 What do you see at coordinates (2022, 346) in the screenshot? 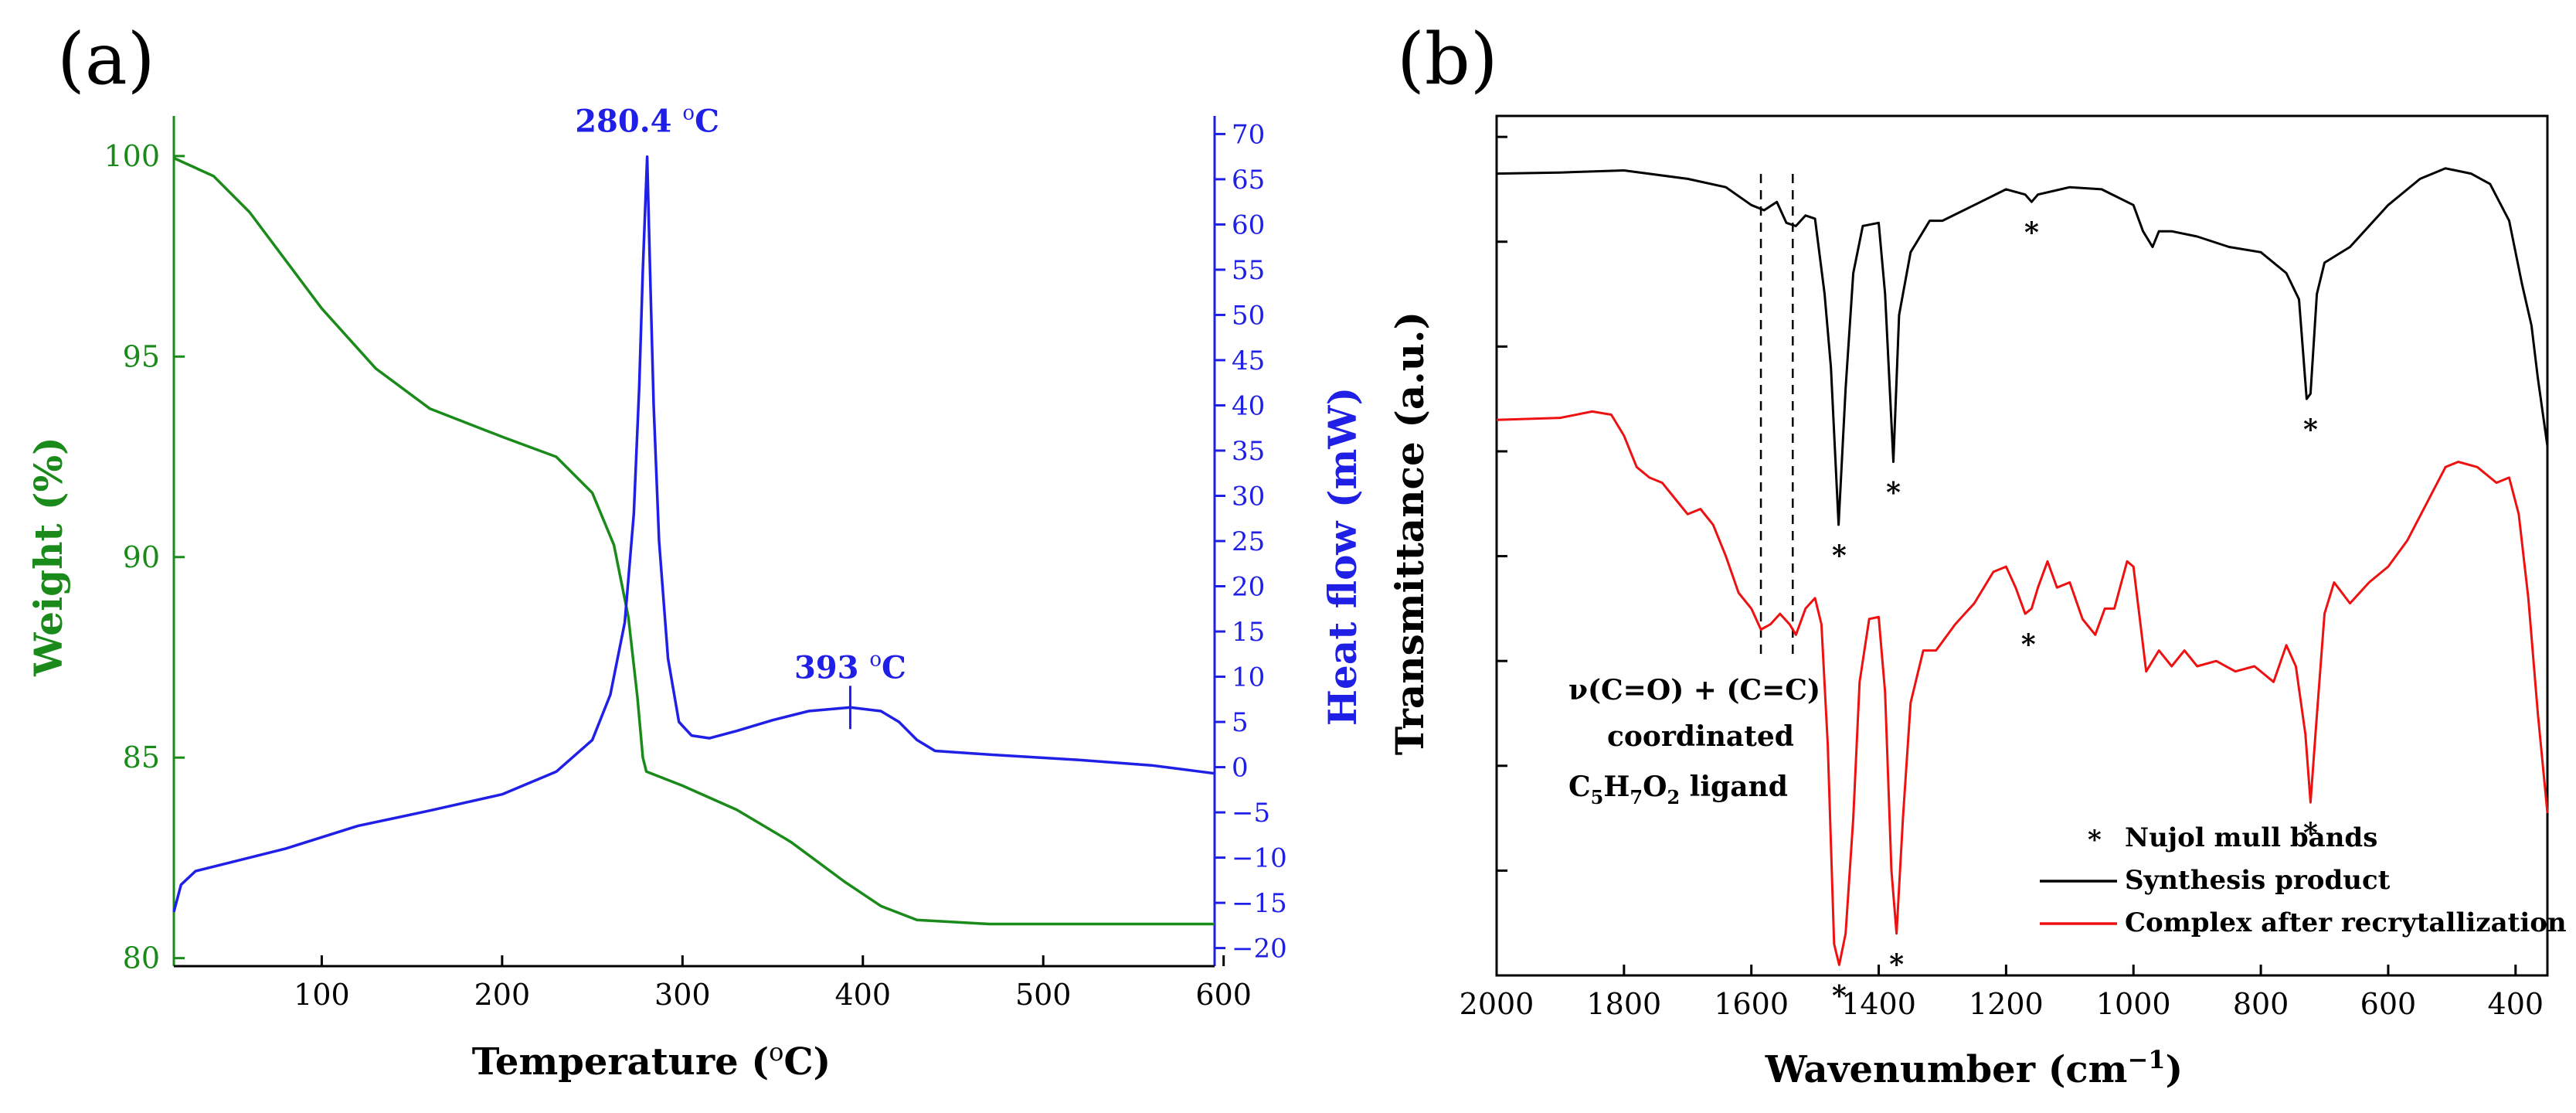
I see `series-synthesis-product` at bounding box center [2022, 346].